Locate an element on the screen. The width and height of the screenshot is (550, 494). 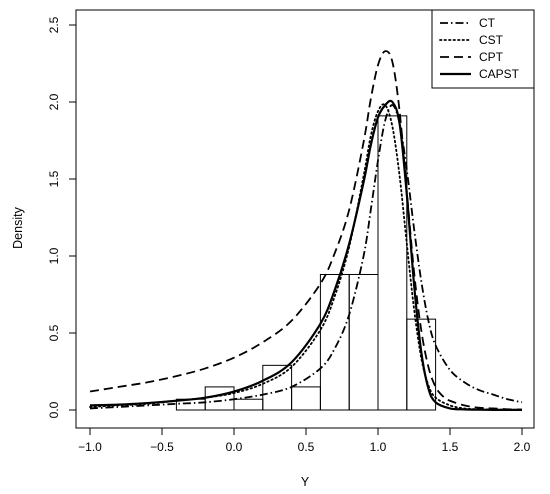
x-axis: −1.0 −0.5 0.0 0.5 1.0 1.5 2.0 is located at coordinates (304, 440).